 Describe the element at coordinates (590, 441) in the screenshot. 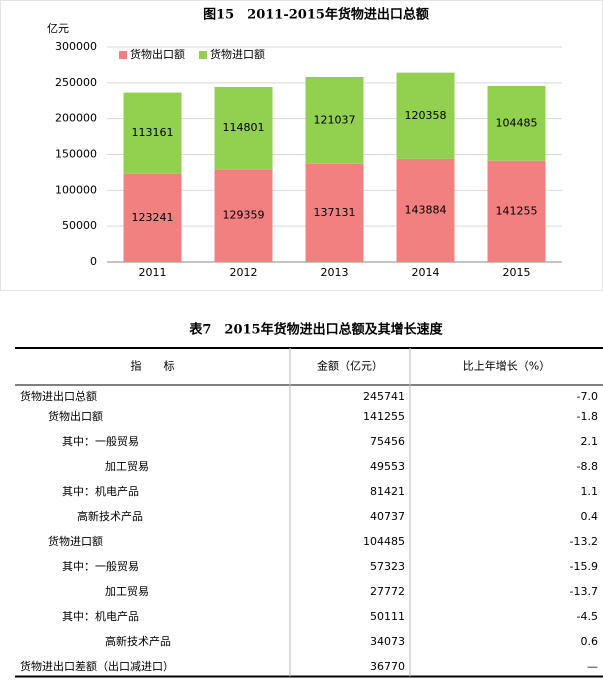

I see `row-growth: 2.1` at that location.